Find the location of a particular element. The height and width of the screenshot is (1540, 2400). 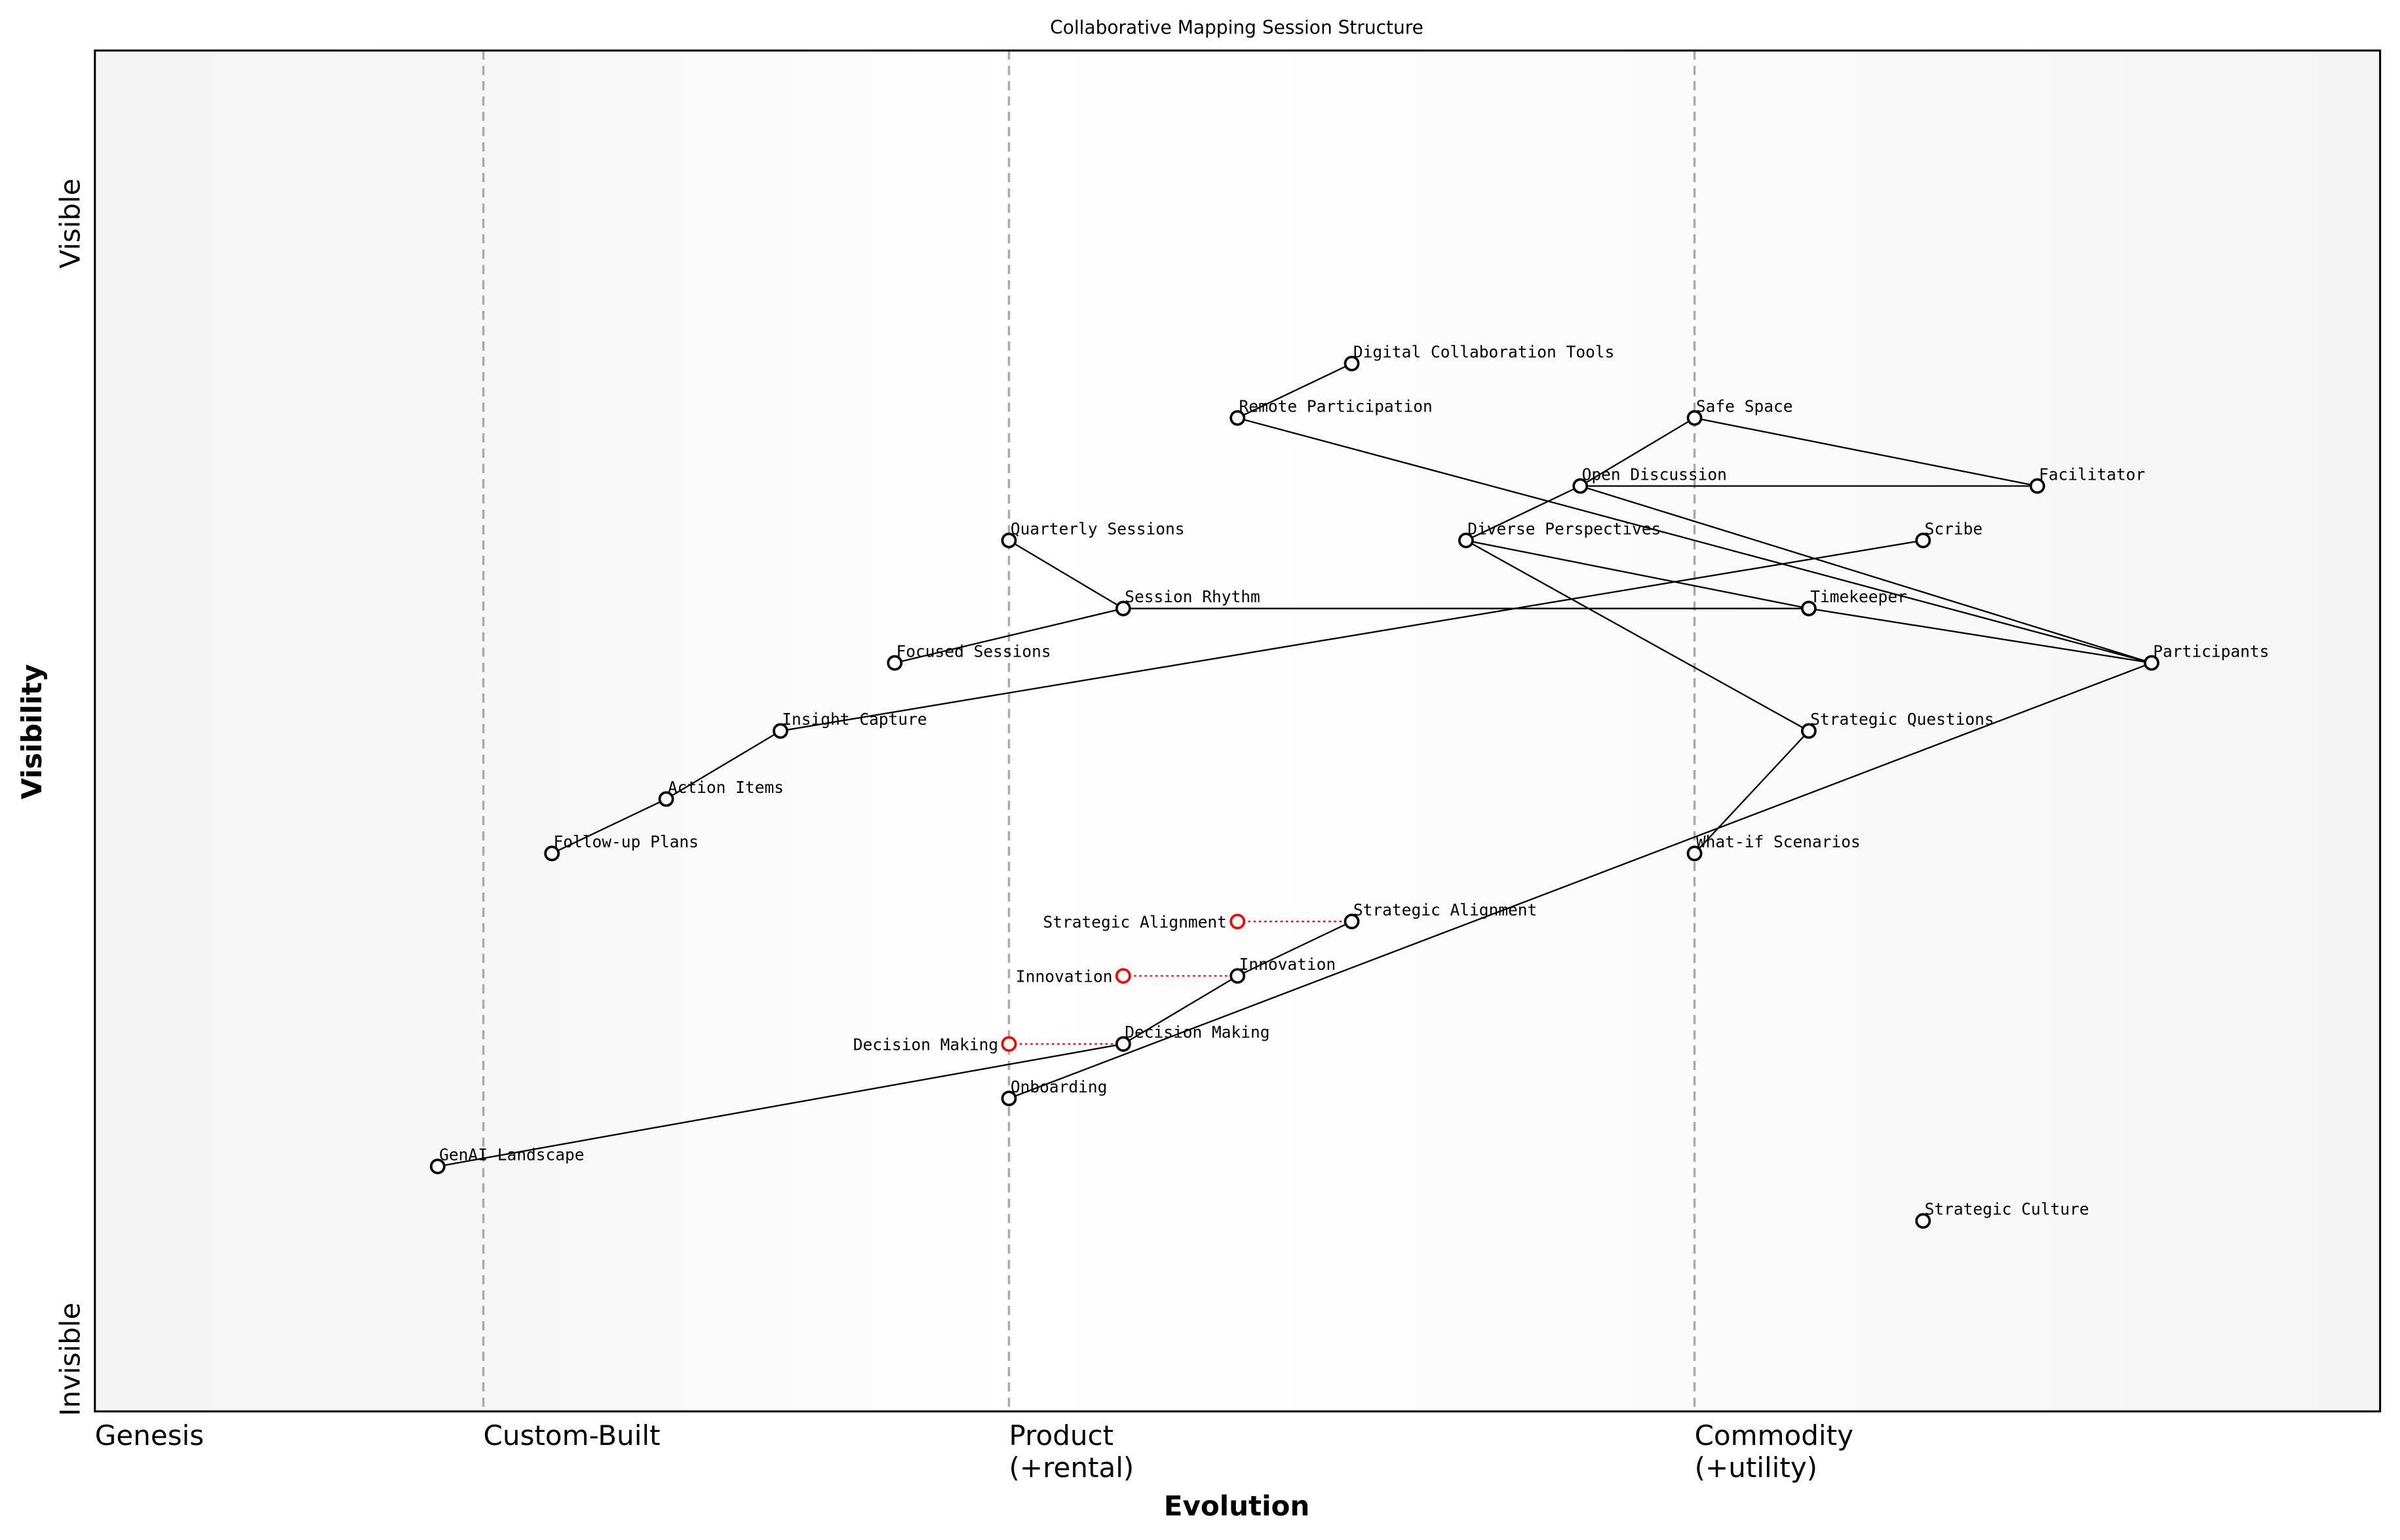

component-node-label: Action Items is located at coordinates (726, 787).